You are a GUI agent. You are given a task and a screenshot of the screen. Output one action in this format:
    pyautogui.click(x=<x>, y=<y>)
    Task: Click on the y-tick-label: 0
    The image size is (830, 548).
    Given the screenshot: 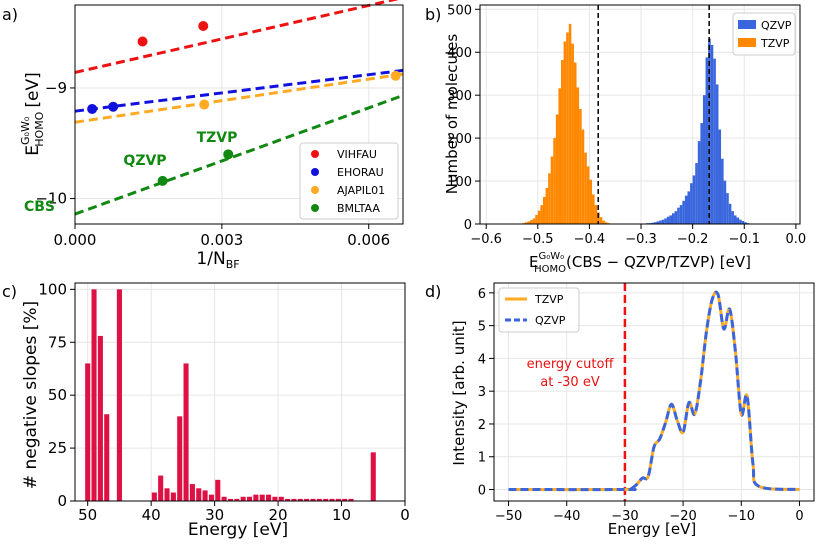 What is the action you would take?
    pyautogui.click(x=468, y=225)
    